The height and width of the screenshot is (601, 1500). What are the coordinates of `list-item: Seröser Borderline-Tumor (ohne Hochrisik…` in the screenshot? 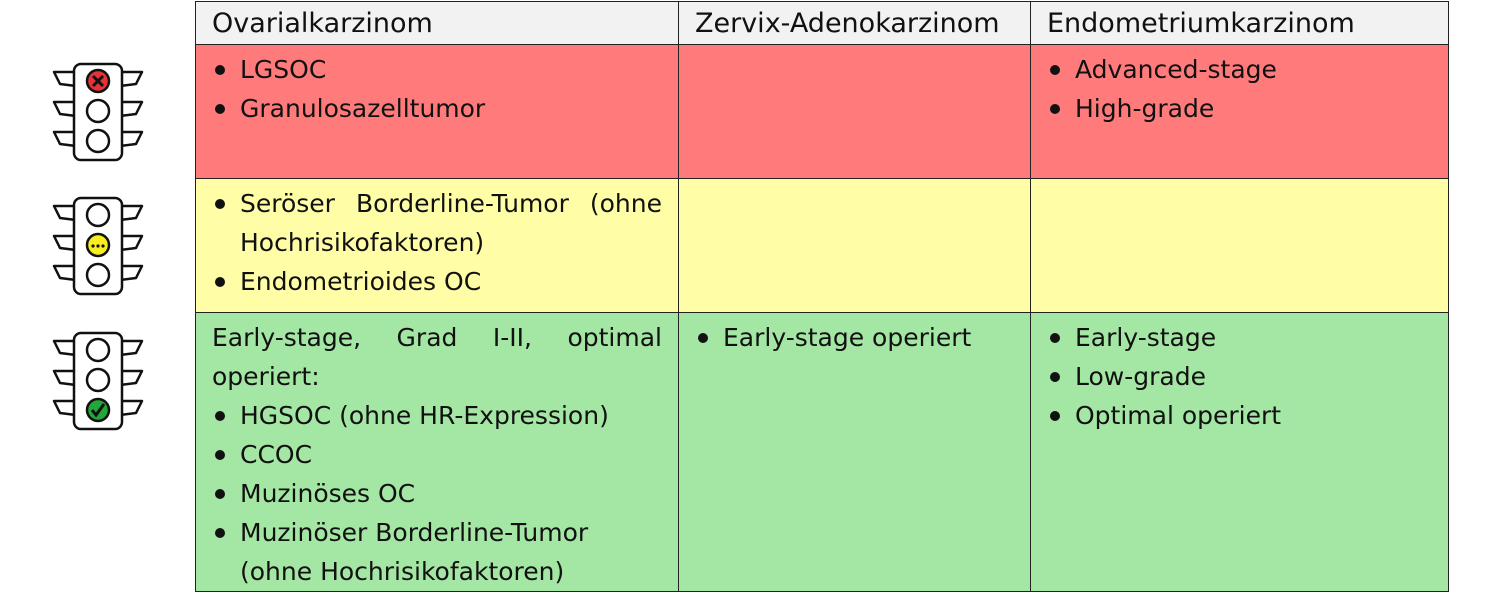 It's located at (437, 223).